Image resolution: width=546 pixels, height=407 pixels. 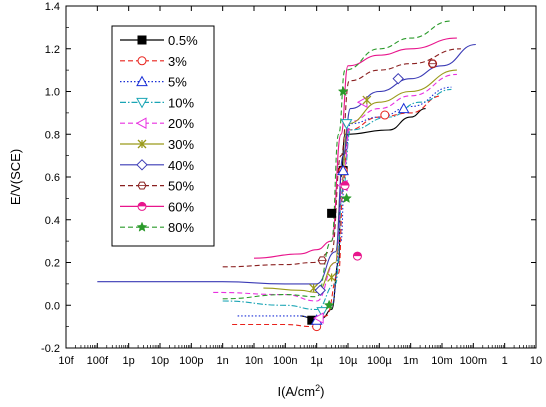 What do you see at coordinates (177, 82) in the screenshot?
I see `legend-label: 5%` at bounding box center [177, 82].